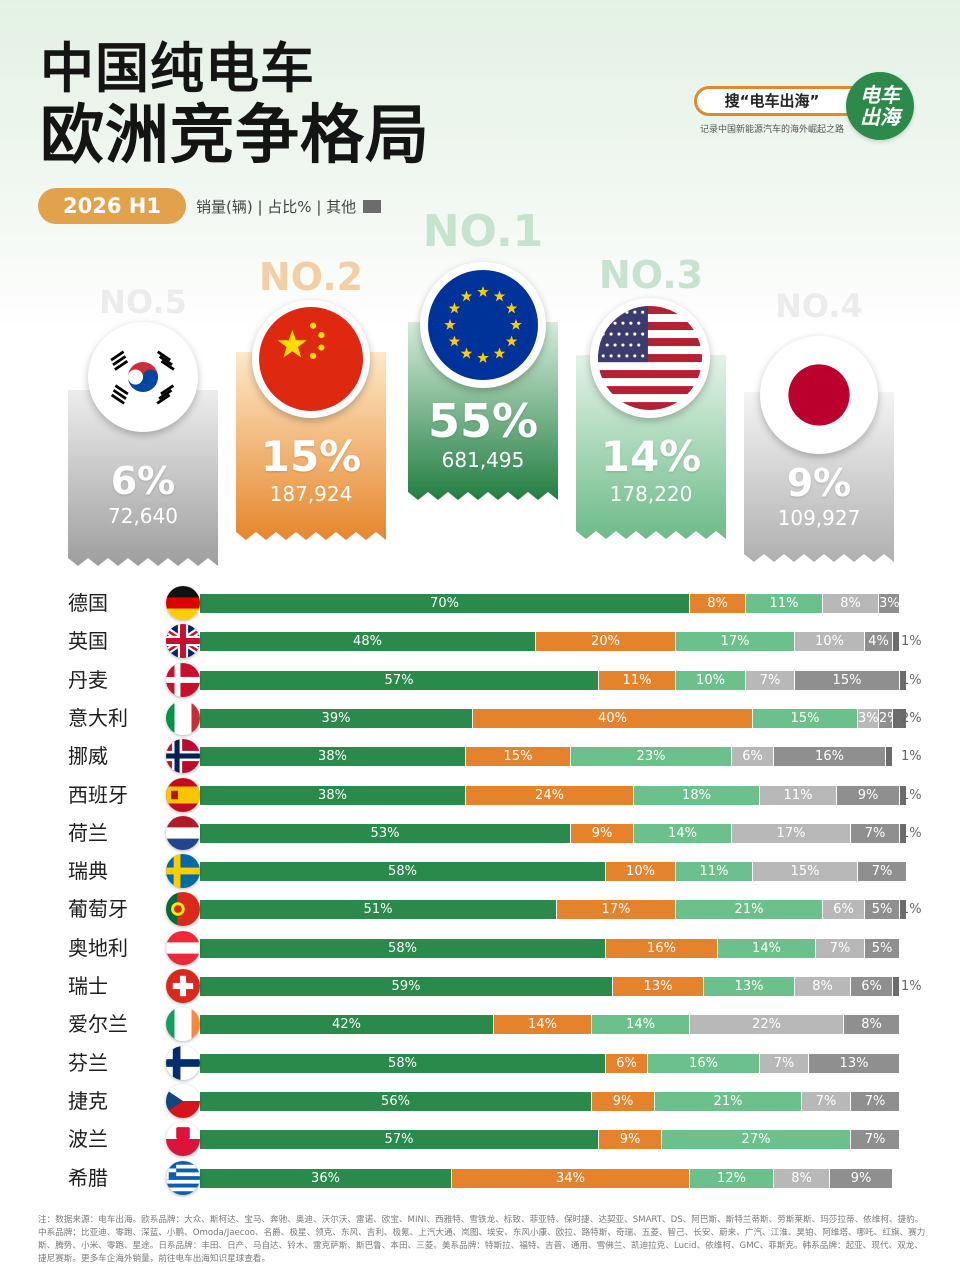  What do you see at coordinates (606, 642) in the screenshot?
I see `cn-segment: 20%` at bounding box center [606, 642].